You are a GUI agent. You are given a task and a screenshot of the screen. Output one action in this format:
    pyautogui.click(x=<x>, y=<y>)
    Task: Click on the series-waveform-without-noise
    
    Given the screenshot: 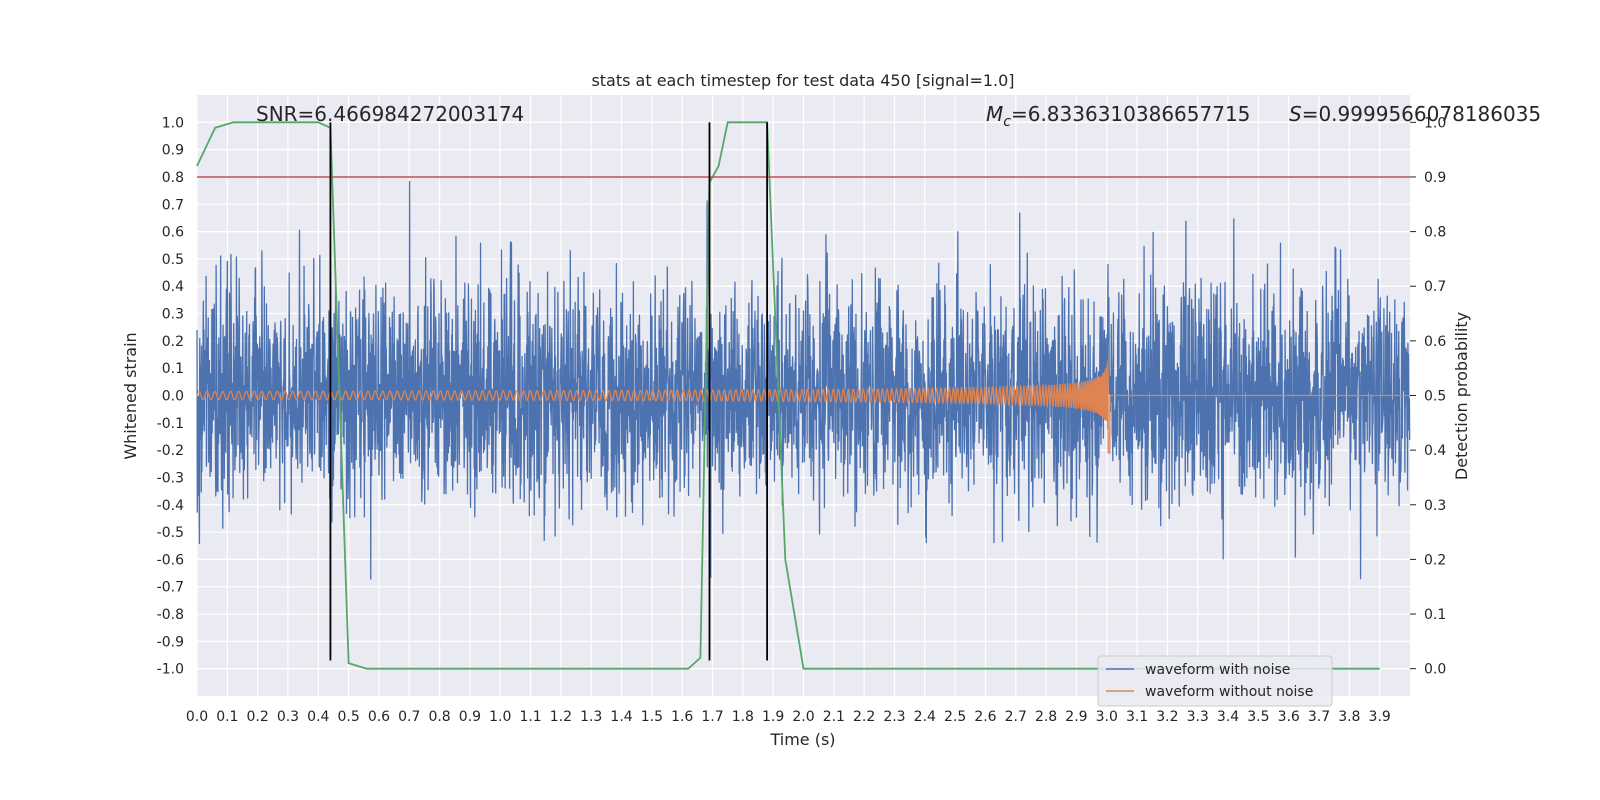 What is the action you would take?
    pyautogui.click(x=803, y=406)
    